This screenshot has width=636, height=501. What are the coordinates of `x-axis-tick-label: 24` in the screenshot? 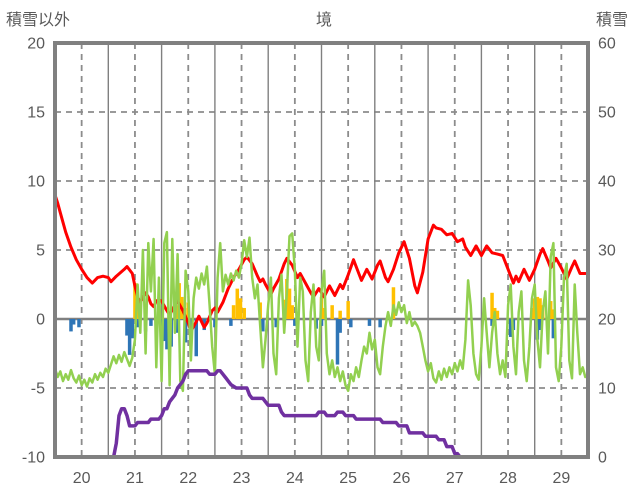 It's located at (295, 478).